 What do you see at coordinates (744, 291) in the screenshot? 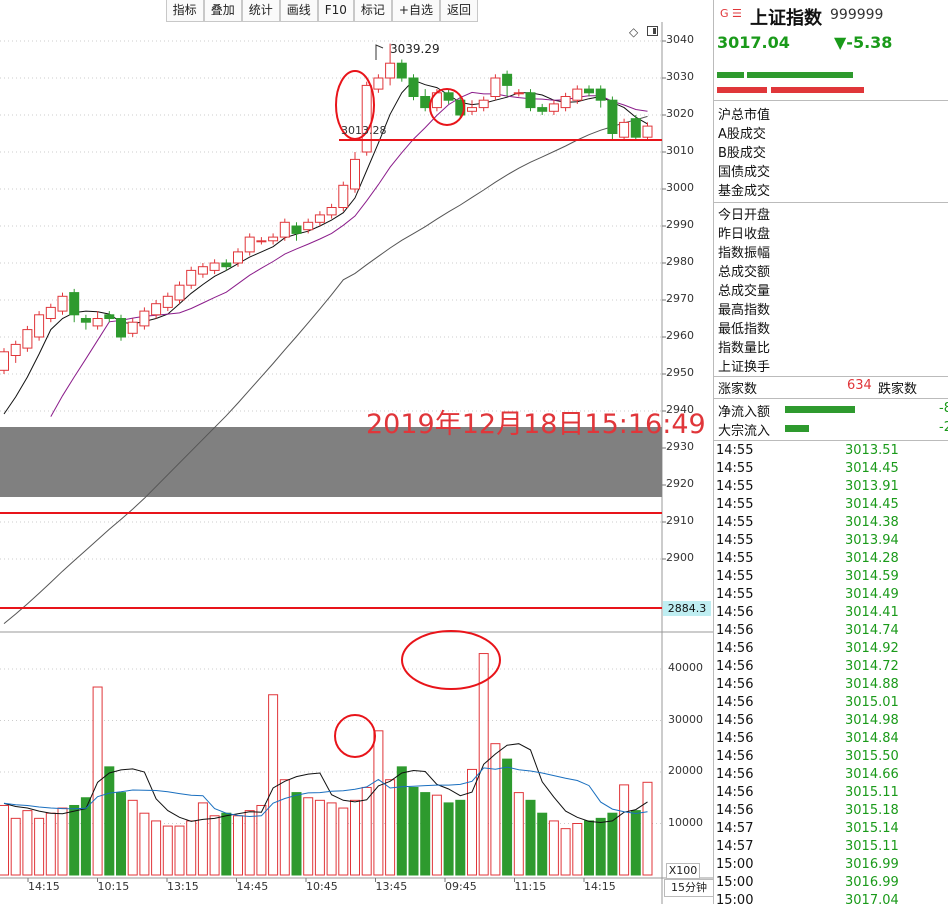
I see `quote-field-label: 总成交量` at bounding box center [744, 291].